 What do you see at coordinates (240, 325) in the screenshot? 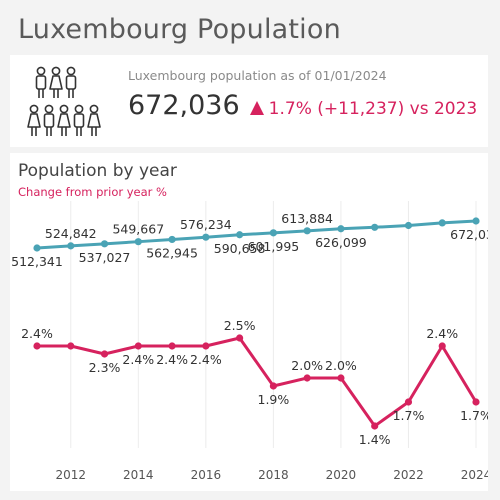
I see `change-data-label: 2.5%` at bounding box center [240, 325].